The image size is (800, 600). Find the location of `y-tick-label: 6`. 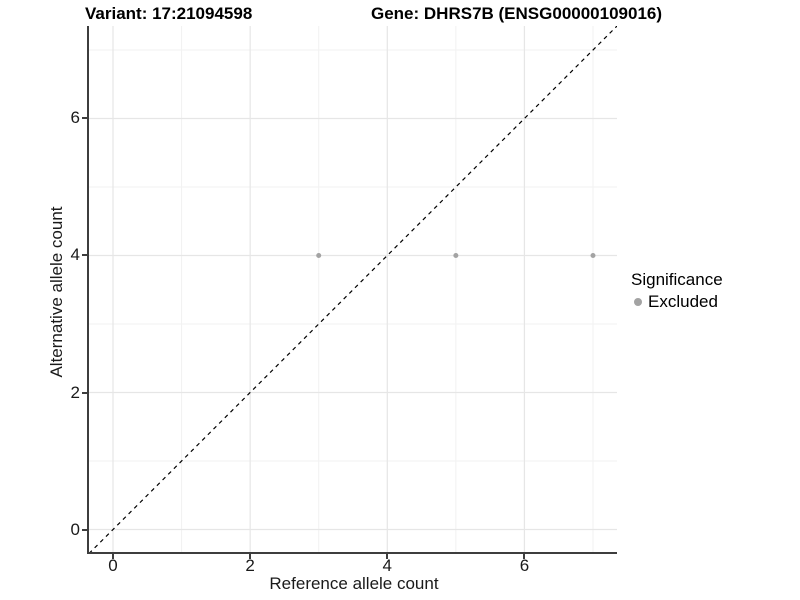

y-tick-label: 6 is located at coordinates (75, 118).